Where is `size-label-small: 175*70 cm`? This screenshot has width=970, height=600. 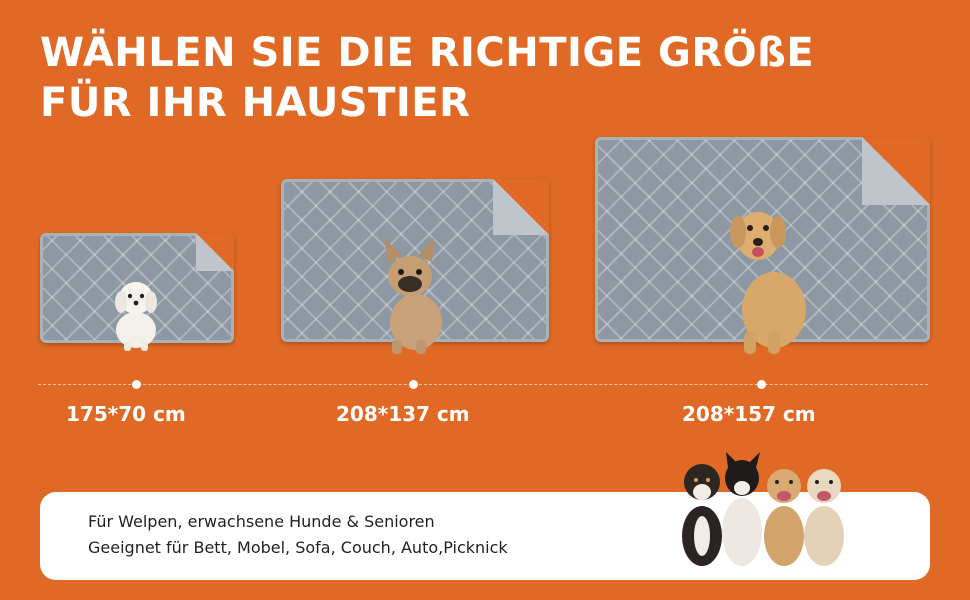
size-label-small: 175*70 cm is located at coordinates (126, 414).